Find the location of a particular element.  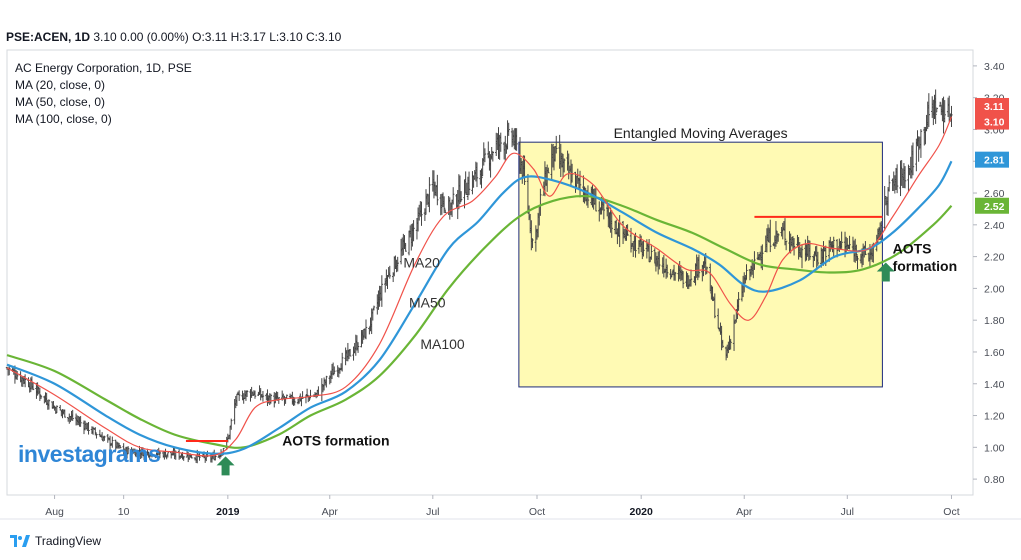

legend-ma100: MA (100, close, 0) is located at coordinates (63, 119).